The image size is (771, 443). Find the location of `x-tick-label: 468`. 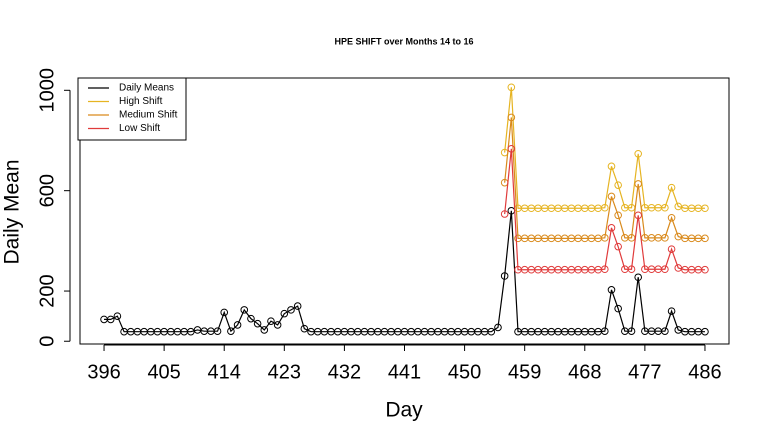

x-tick-label: 468 is located at coordinates (584, 372).